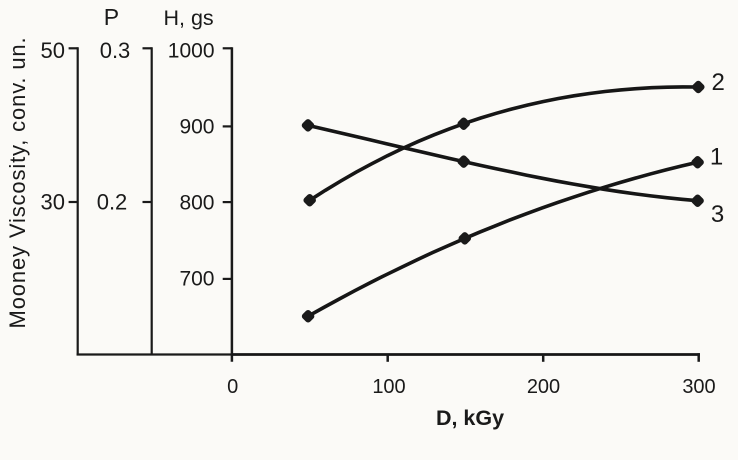 The height and width of the screenshot is (460, 738). Describe the element at coordinates (115, 50) in the screenshot. I see `svg-text: 0.3` at that location.